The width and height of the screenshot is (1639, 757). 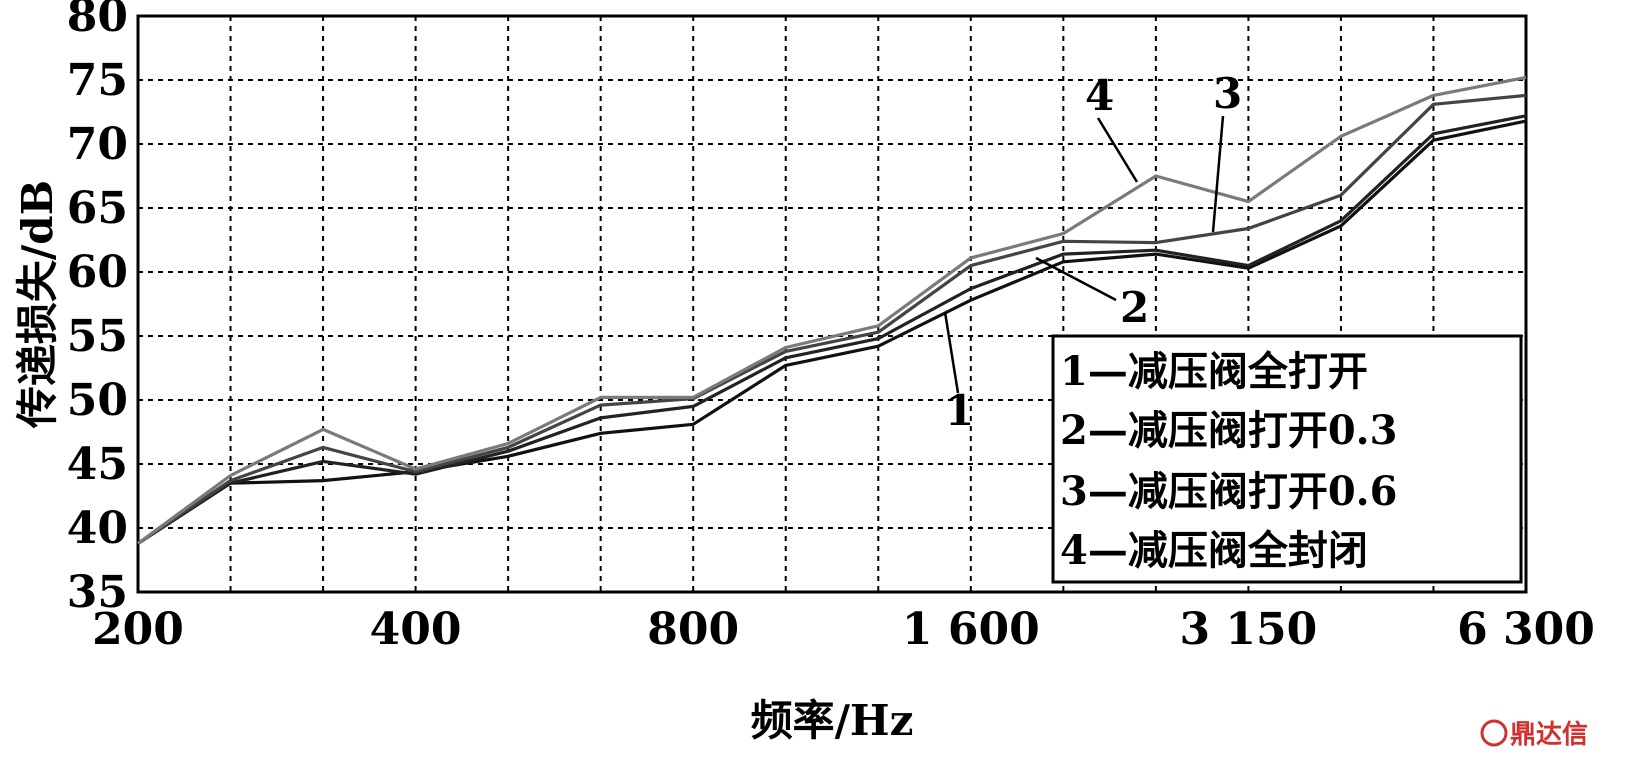 What do you see at coordinates (1249, 629) in the screenshot?
I see `x-tick-label: 3 150` at bounding box center [1249, 629].